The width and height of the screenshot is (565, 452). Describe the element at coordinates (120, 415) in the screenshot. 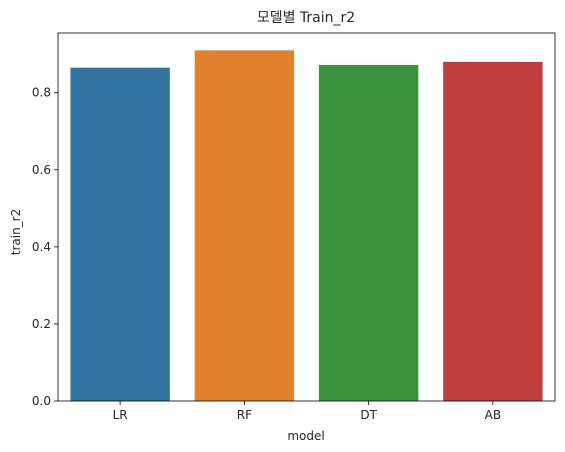

I see `x-tick-label: LR` at that location.